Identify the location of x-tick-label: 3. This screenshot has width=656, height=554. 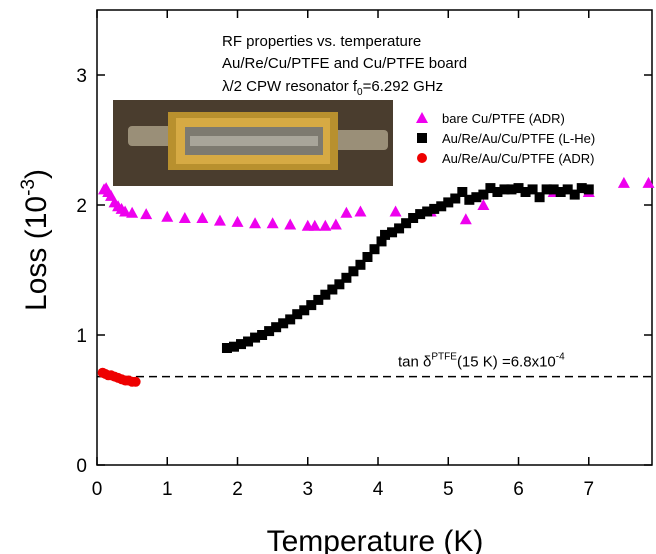
(307, 489).